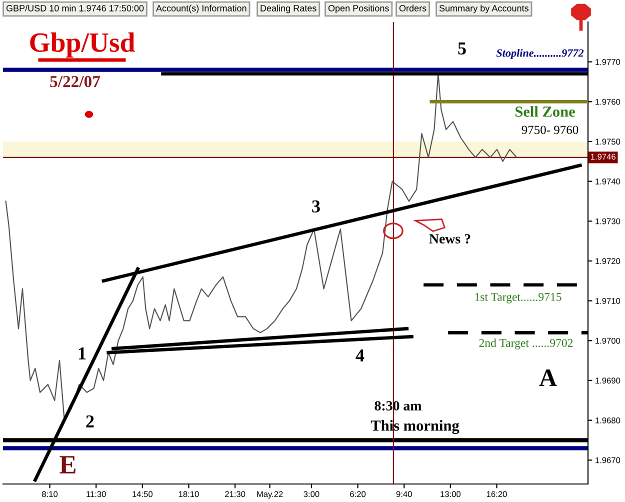 This screenshot has height=502, width=625. Describe the element at coordinates (360, 355) in the screenshot. I see `annotation: 4` at that location.